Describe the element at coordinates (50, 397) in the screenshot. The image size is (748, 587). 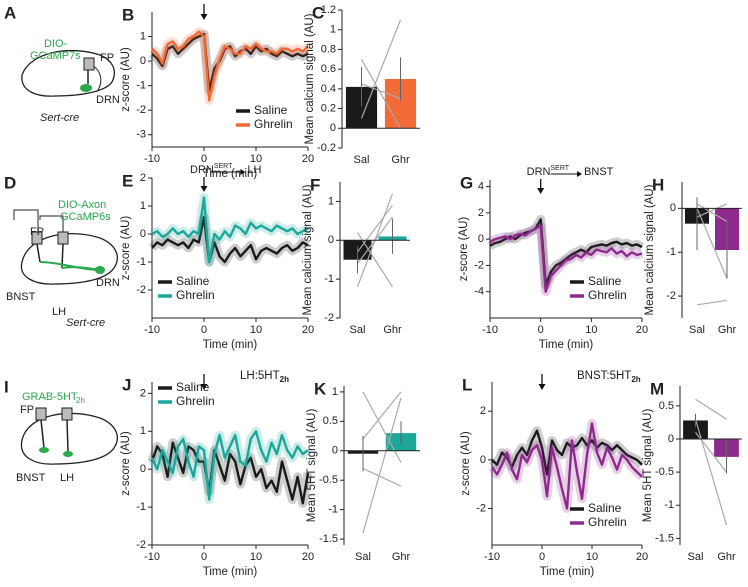
I see `label: GRAB-5HT` at that location.